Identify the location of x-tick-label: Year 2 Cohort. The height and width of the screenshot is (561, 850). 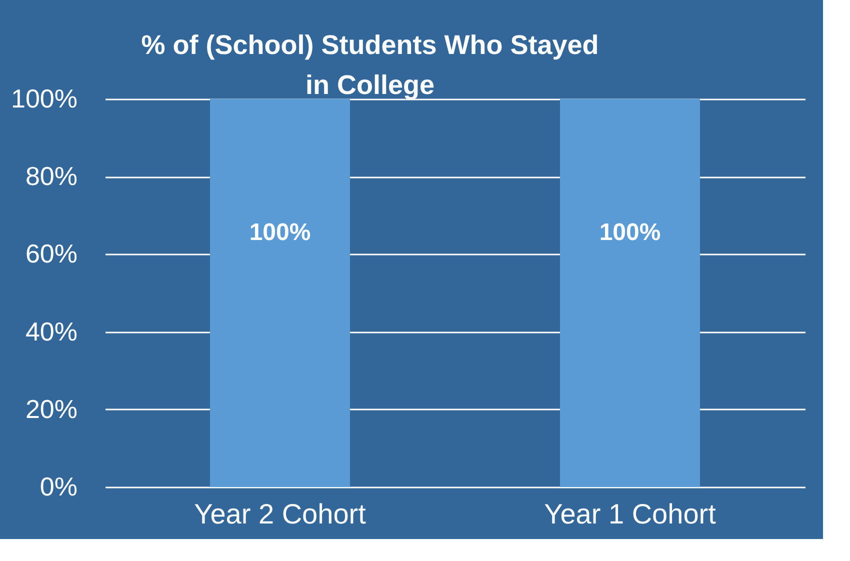
(280, 514).